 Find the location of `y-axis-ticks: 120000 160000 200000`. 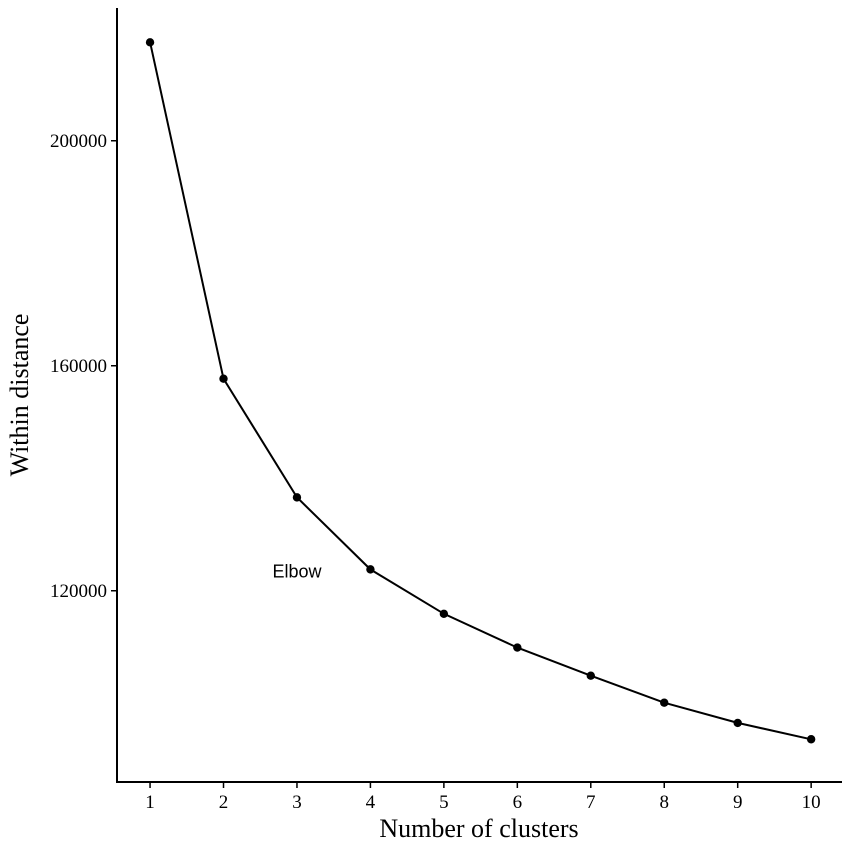

y-axis-ticks: 120000 160000 200000 is located at coordinates (83, 366).